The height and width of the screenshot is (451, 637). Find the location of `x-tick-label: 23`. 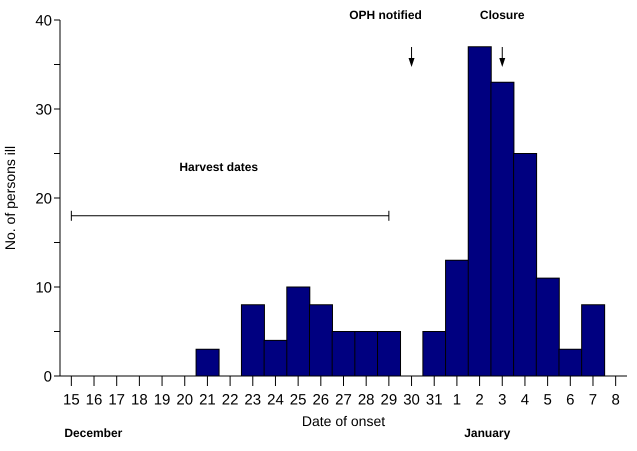

x-tick-label: 23 is located at coordinates (253, 400).